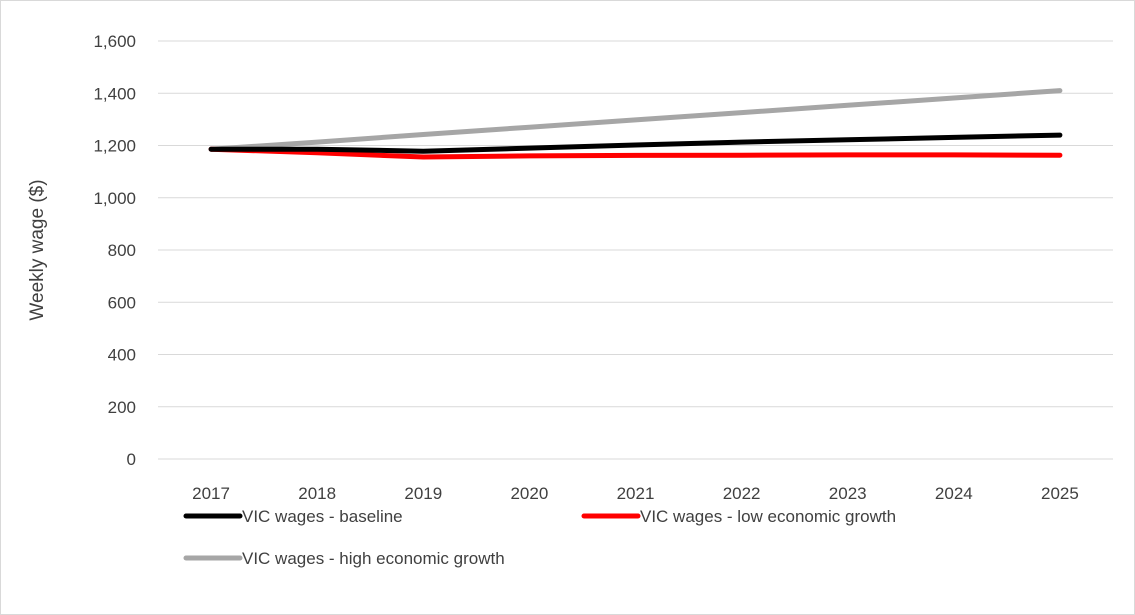 This screenshot has height=615, width=1135. What do you see at coordinates (1060, 493) in the screenshot?
I see `x-tick-label: 2025` at bounding box center [1060, 493].